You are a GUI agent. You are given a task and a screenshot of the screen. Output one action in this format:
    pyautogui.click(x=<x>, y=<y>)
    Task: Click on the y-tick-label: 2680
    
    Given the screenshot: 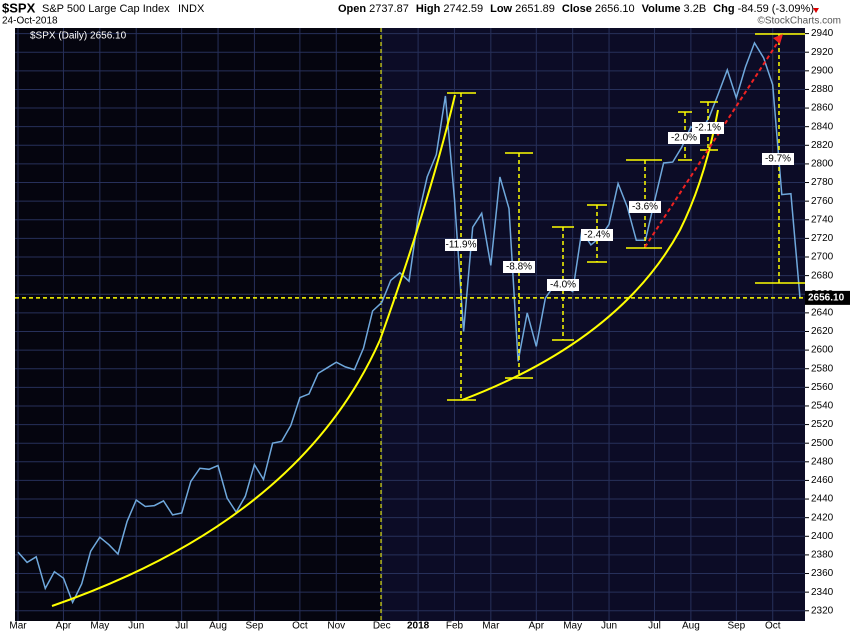 What is the action you would take?
    pyautogui.click(x=822, y=275)
    